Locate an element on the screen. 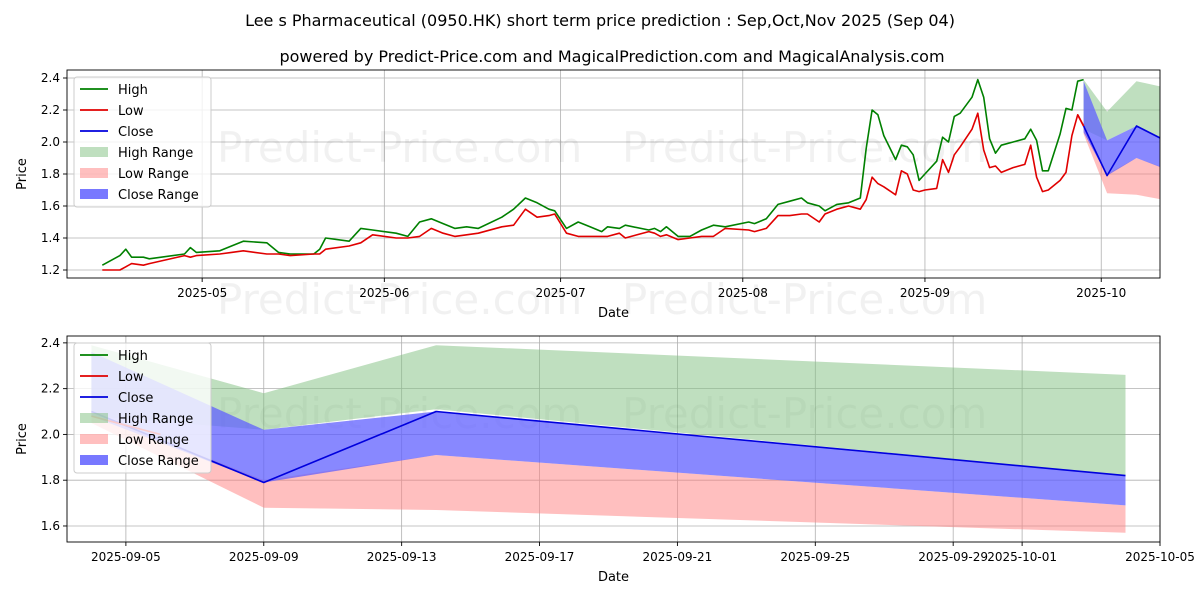 The width and height of the screenshot is (1200, 600). x-tick-label: 2025-09-13 is located at coordinates (402, 557).